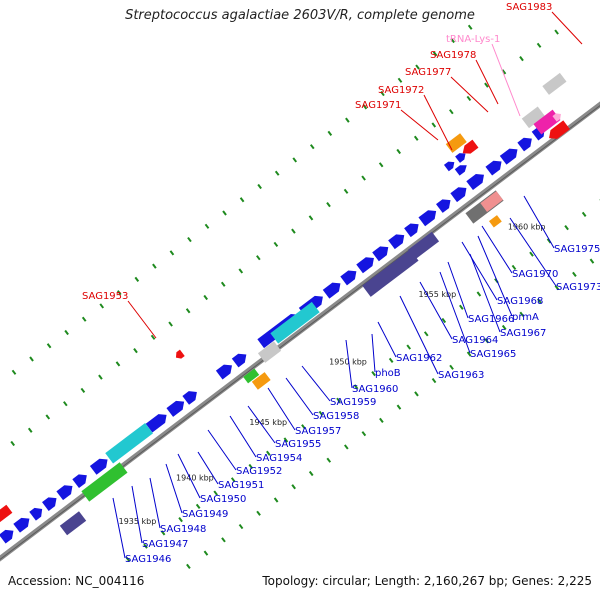 The width and height of the screenshot is (600, 600). I want to click on gene-label-sag1947: SAG1947, so click(165, 544).